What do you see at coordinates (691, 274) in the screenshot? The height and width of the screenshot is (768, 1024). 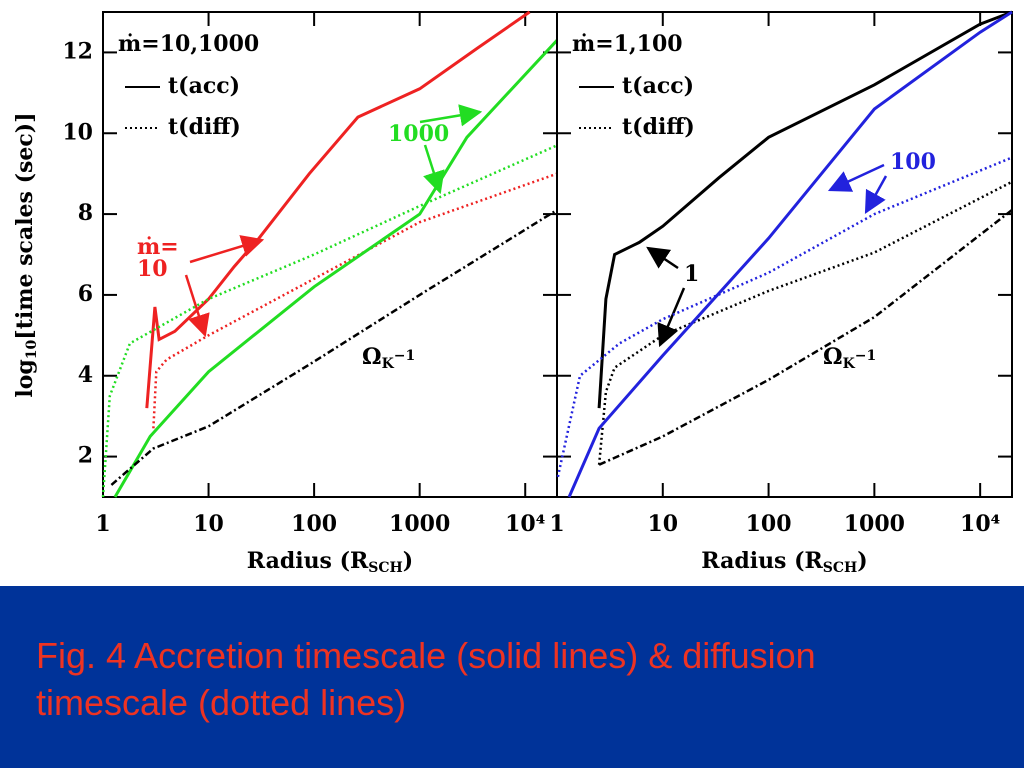 I see `annotation: 1` at bounding box center [691, 274].